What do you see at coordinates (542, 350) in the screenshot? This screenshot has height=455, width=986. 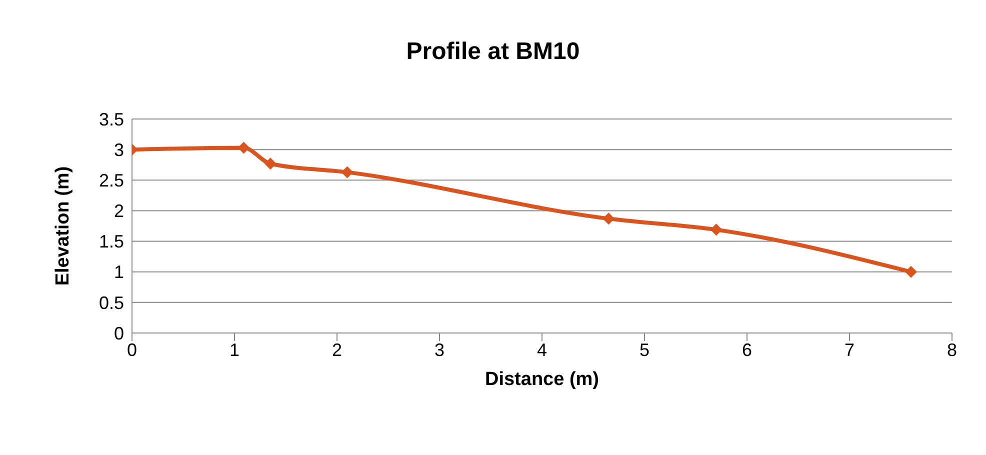 I see `x-tick-label: 4` at bounding box center [542, 350].